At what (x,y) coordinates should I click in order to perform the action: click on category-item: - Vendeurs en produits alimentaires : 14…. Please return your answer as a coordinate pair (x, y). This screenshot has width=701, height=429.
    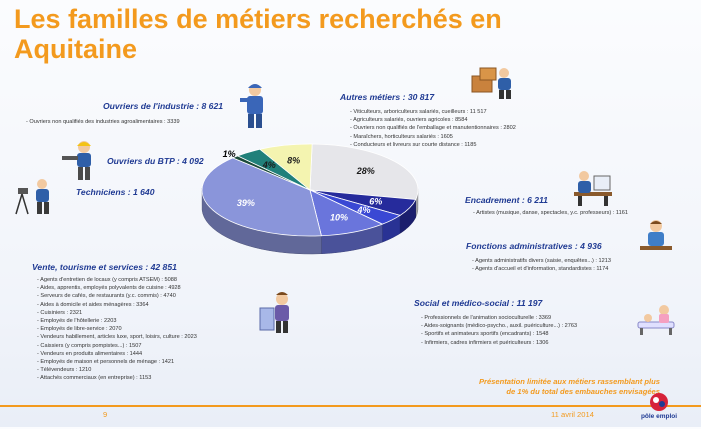
    Looking at the image, I should click on (90, 353).